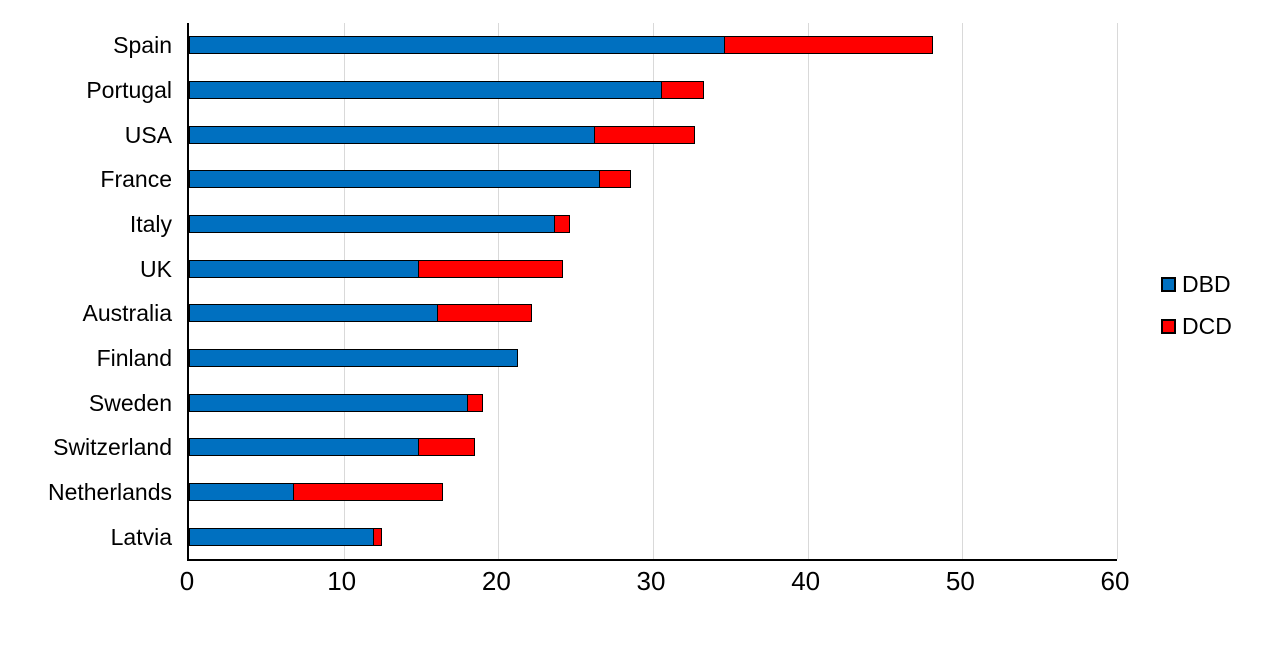 This screenshot has width=1278, height=654. I want to click on legend-item-dbd: DBD, so click(1196, 284).